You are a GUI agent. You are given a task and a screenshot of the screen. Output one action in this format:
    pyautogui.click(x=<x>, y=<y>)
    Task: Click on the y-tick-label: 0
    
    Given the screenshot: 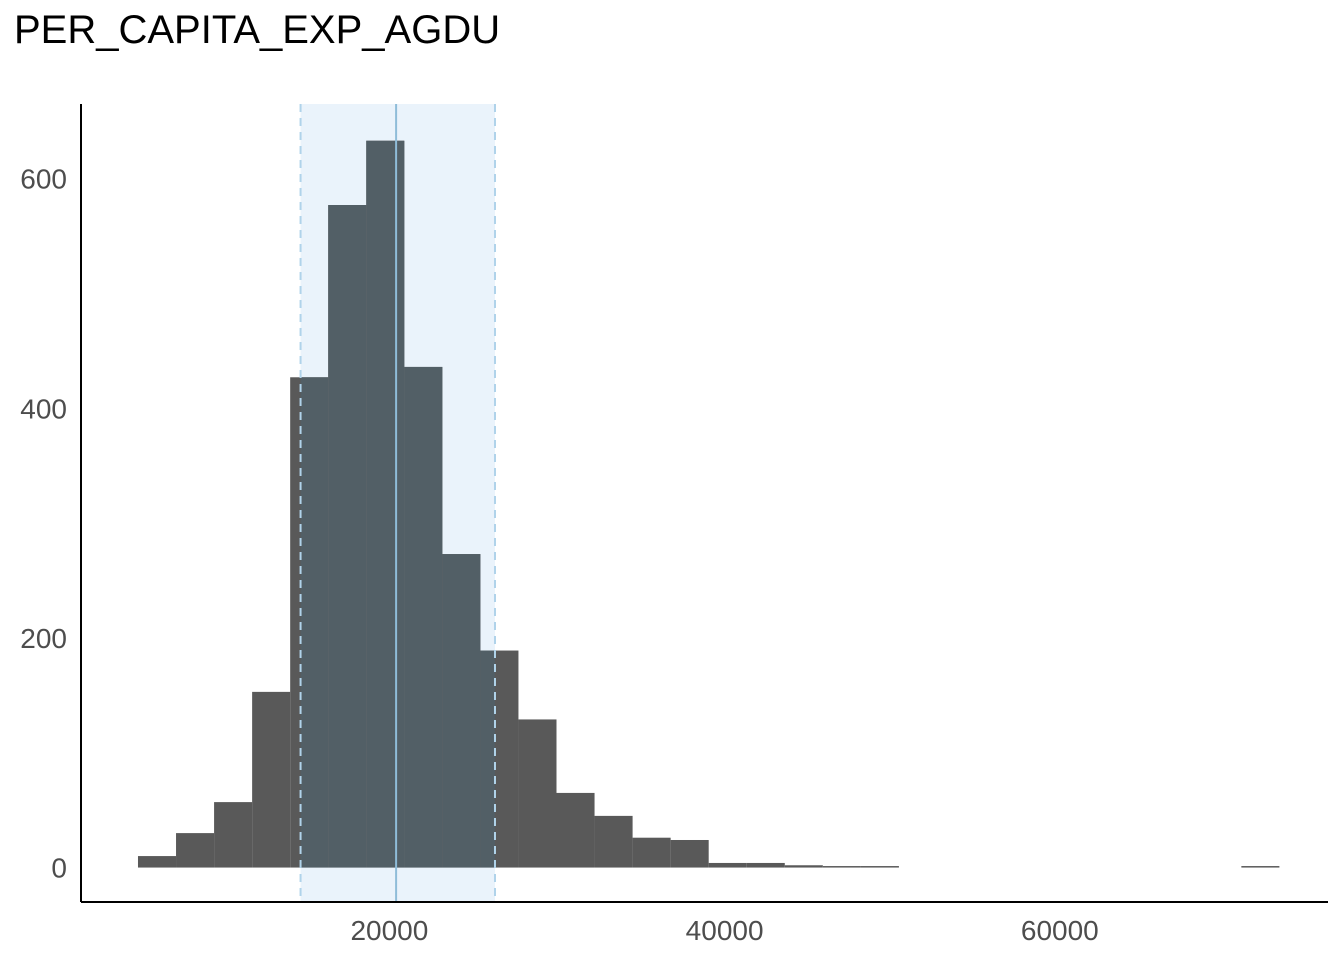 What is the action you would take?
    pyautogui.click(x=59, y=868)
    